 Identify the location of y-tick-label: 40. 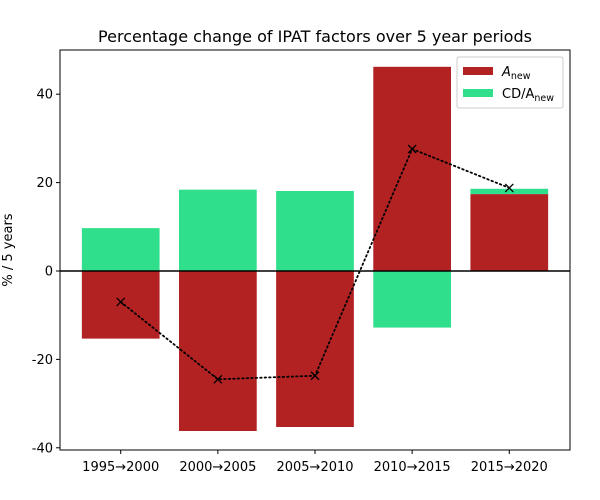
(44, 95).